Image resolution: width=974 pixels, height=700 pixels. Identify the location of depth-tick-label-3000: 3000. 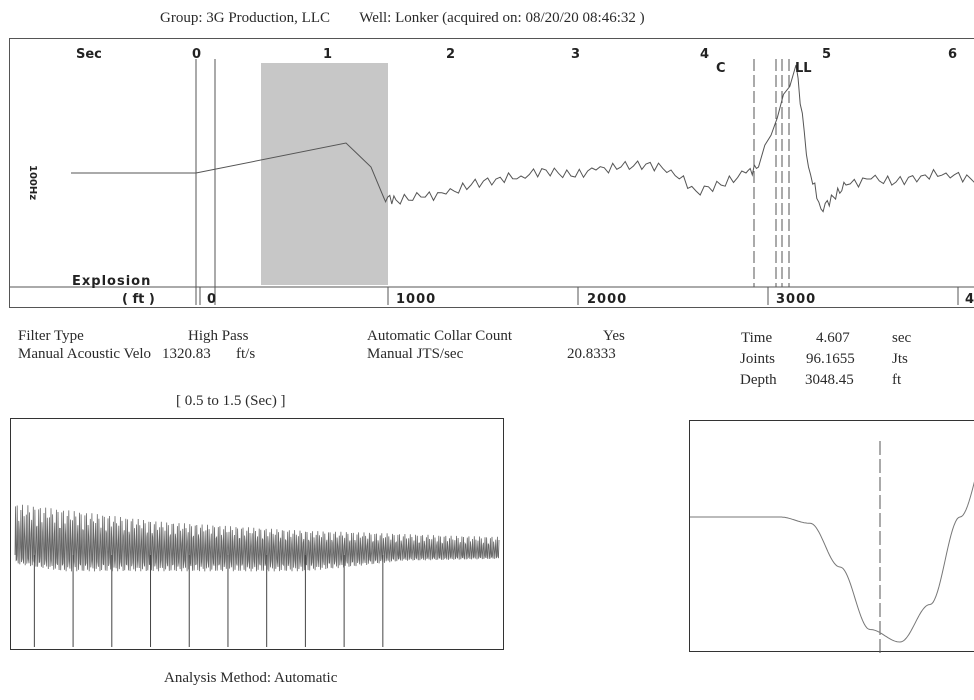
(796, 299).